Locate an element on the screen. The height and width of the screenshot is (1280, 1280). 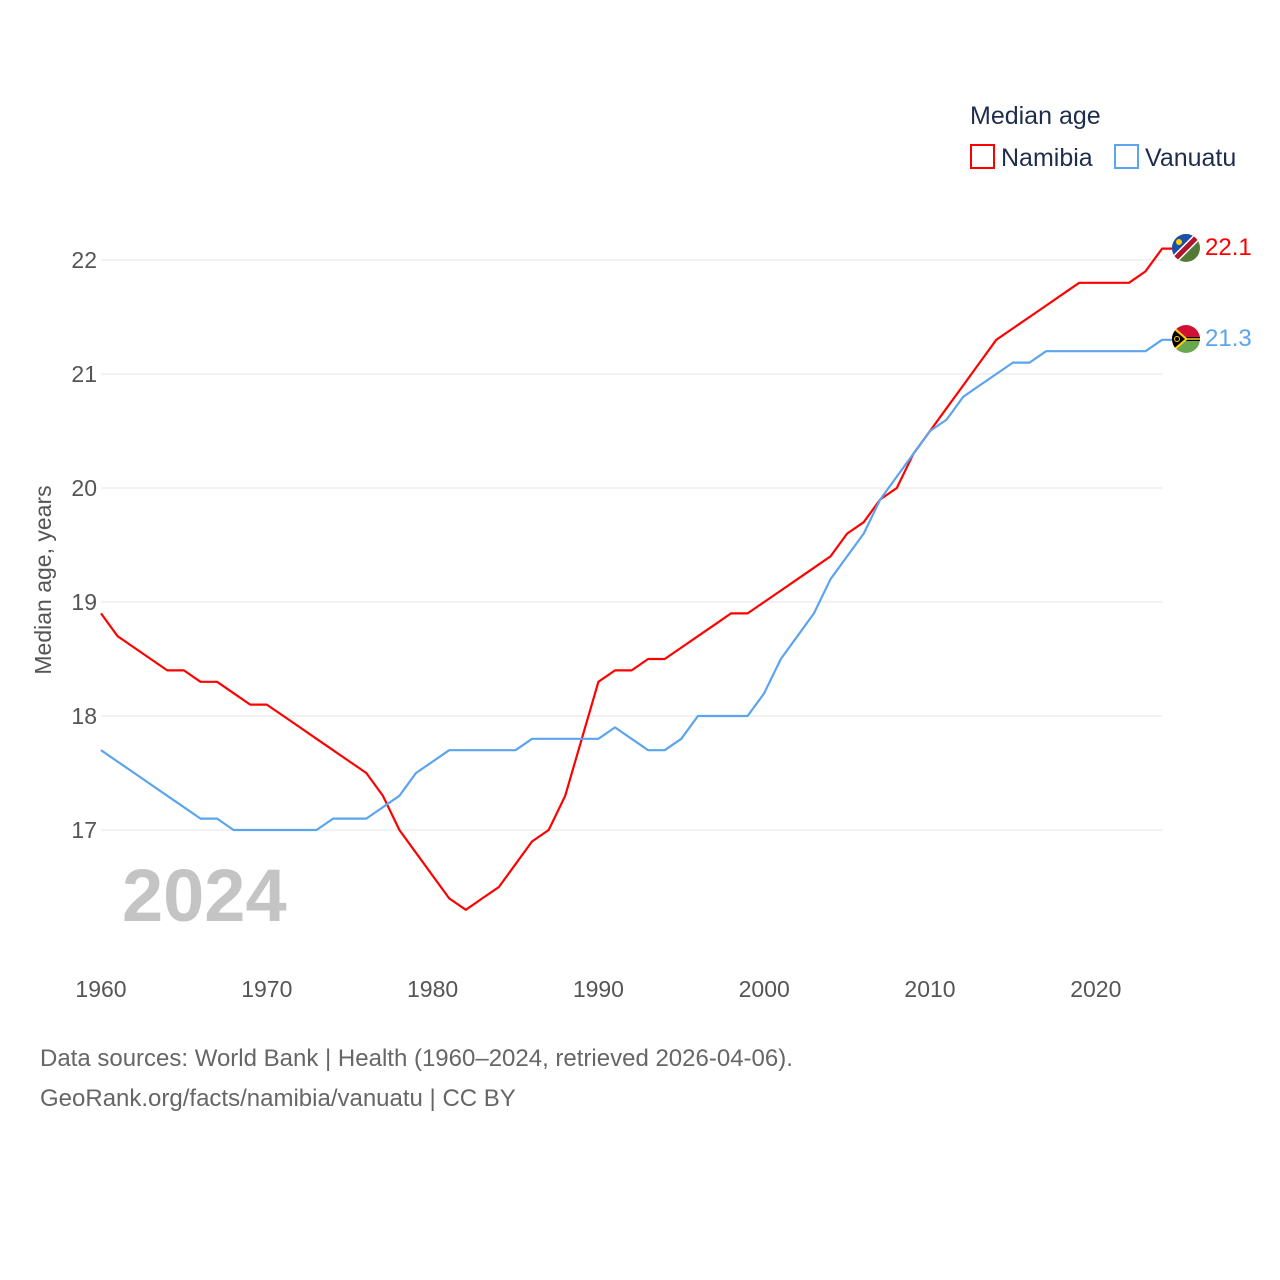
x-tick-label: 1990 is located at coordinates (598, 989).